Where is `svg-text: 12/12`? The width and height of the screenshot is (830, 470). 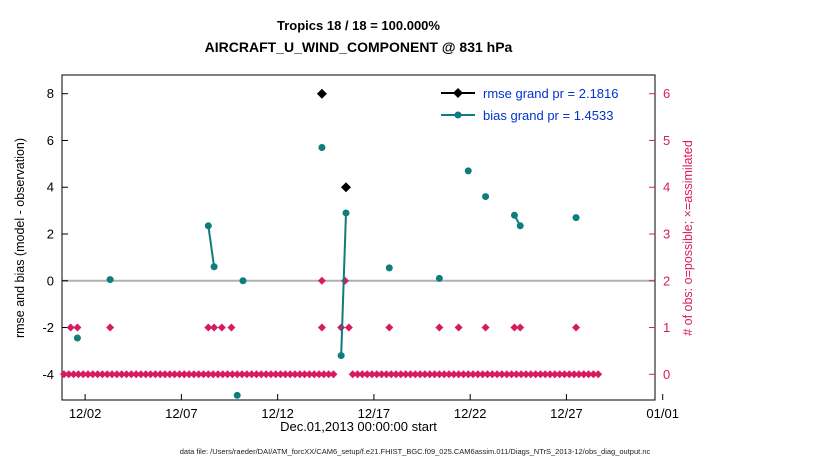
svg-text: 12/12 is located at coordinates (277, 413).